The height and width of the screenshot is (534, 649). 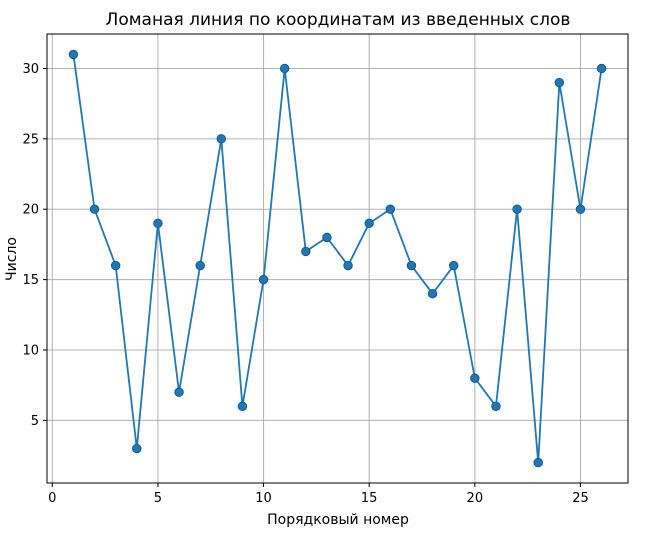 What do you see at coordinates (338, 520) in the screenshot?
I see `x-axis-label: Порядковый номер` at bounding box center [338, 520].